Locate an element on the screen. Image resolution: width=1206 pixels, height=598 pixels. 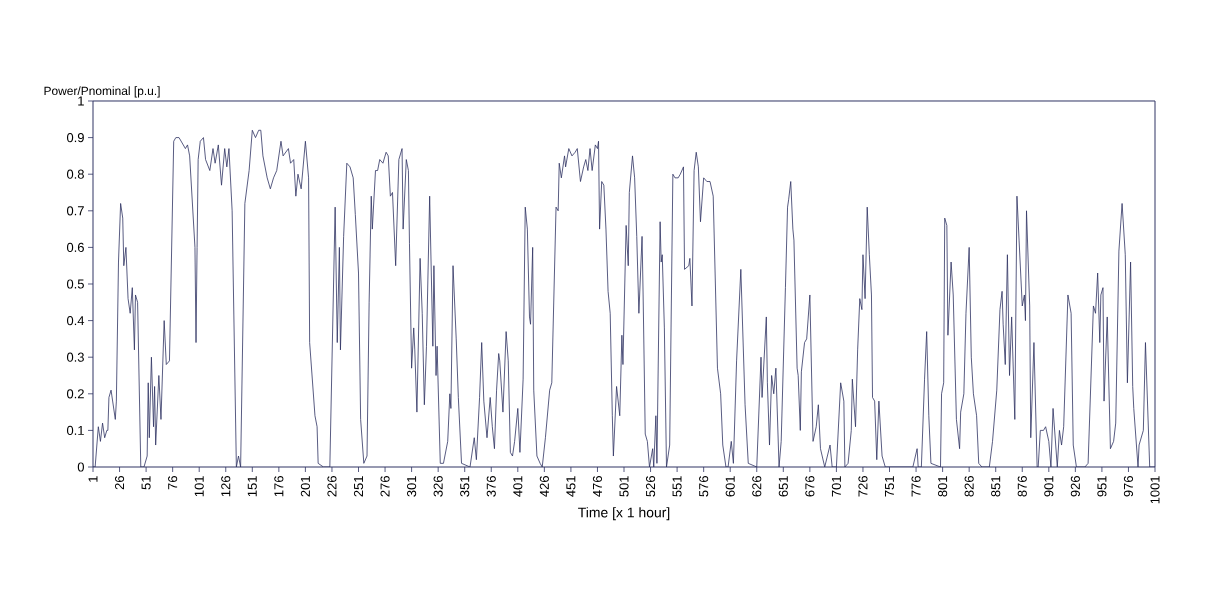
x-tick-label: 276 is located at coordinates (385, 486).